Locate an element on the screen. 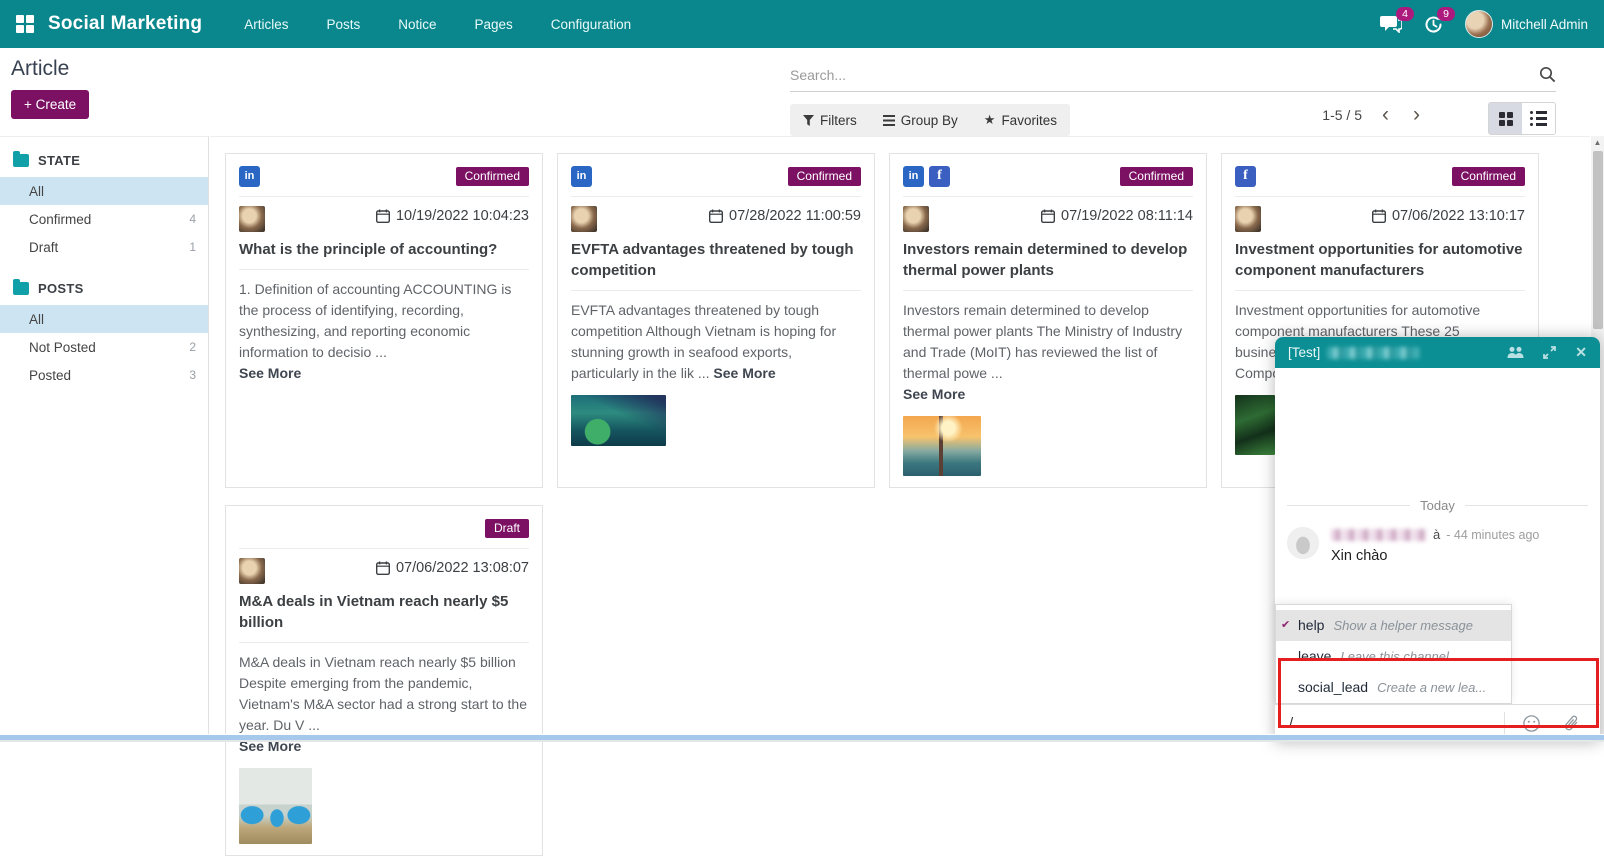 The image size is (1604, 856). apps-menu-icon is located at coordinates (25, 24).